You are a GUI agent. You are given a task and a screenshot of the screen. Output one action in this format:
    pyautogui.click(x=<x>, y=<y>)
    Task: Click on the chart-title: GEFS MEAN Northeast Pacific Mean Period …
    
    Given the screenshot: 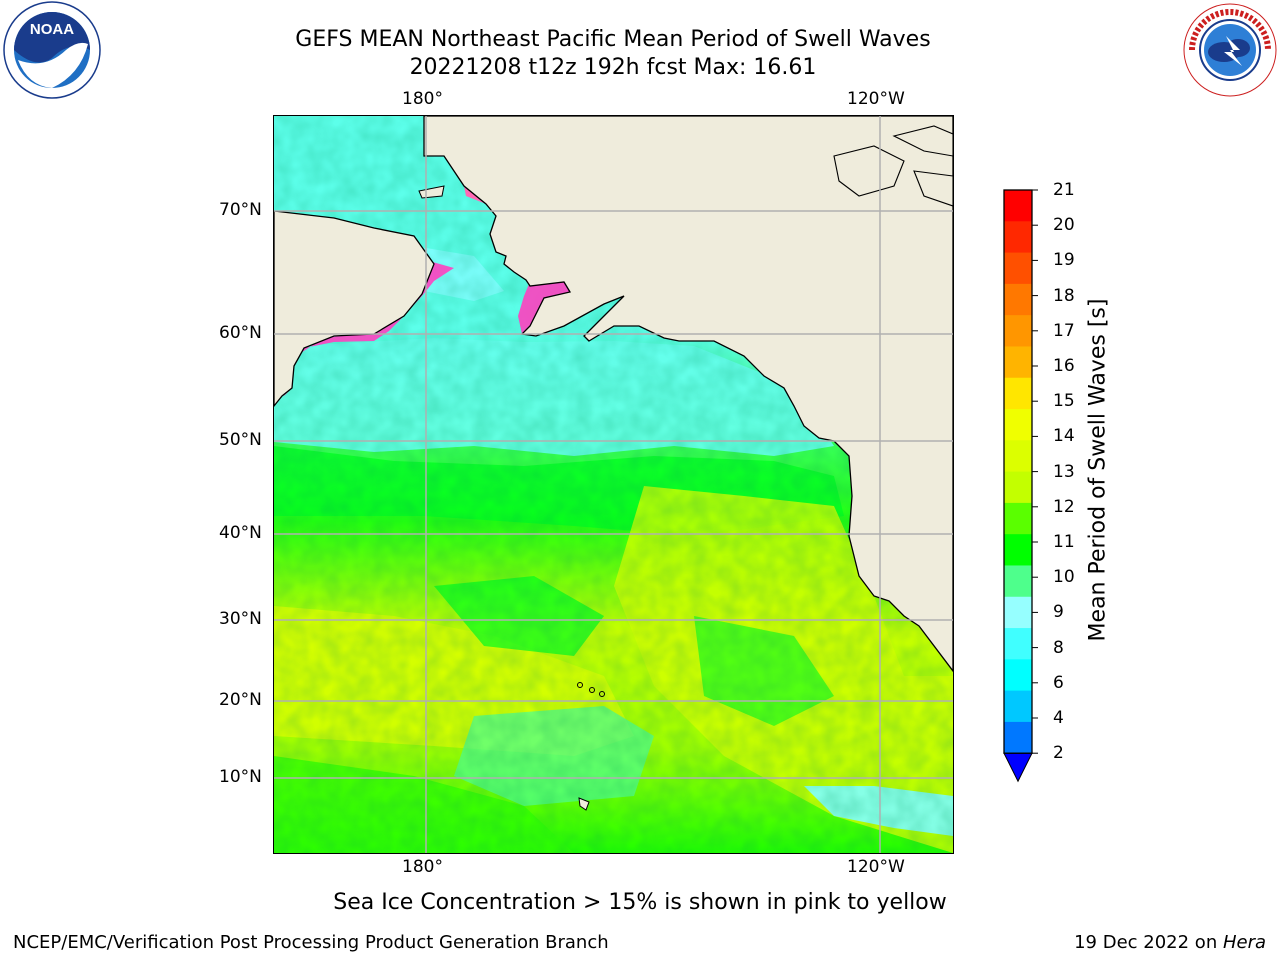 What is the action you would take?
    pyautogui.click(x=613, y=39)
    